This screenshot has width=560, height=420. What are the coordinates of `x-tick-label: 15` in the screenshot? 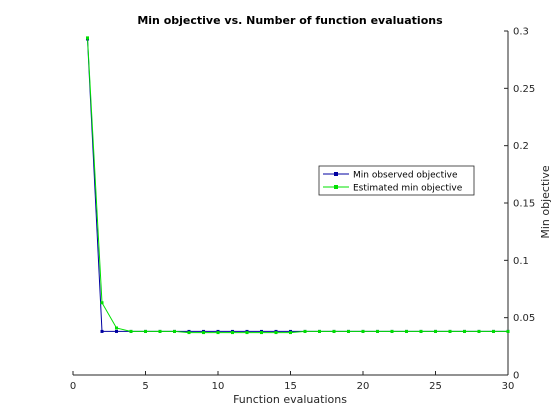 It's located at (290, 386).